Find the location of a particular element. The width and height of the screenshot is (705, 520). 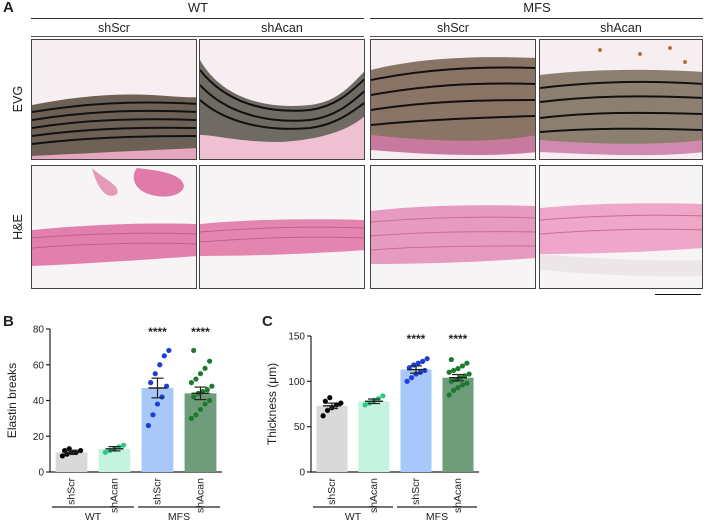

y-axis-label: Thickness (μm) is located at coordinates (272, 404).